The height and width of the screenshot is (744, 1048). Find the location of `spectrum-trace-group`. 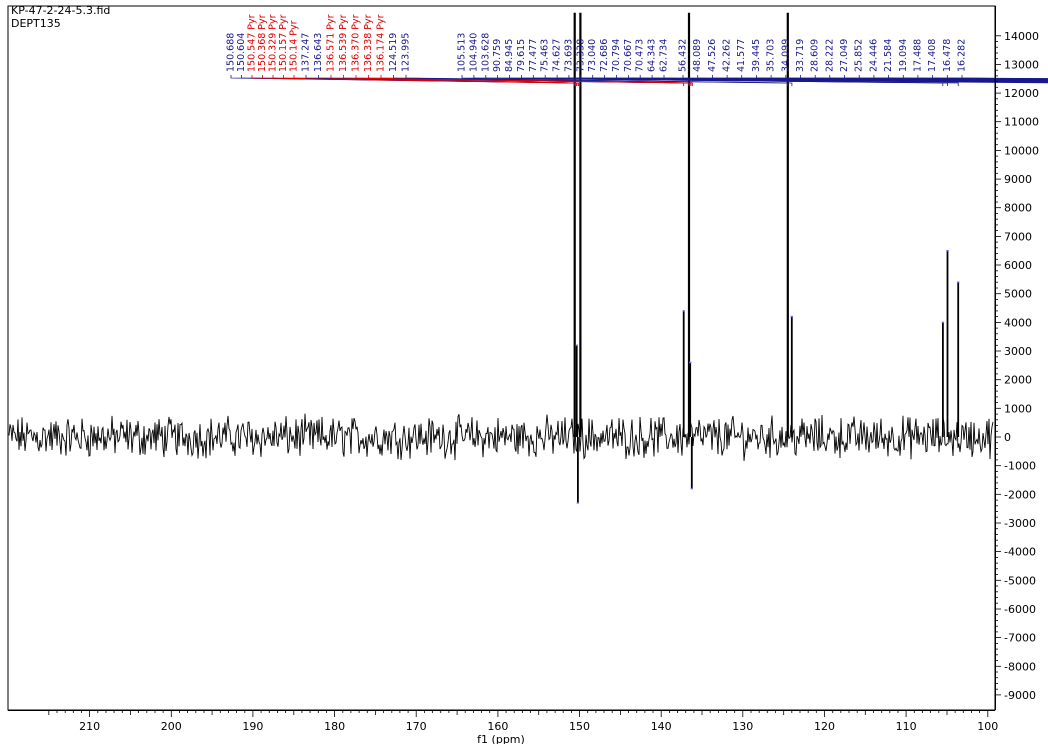

spectrum-trace-group is located at coordinates (501, 437).